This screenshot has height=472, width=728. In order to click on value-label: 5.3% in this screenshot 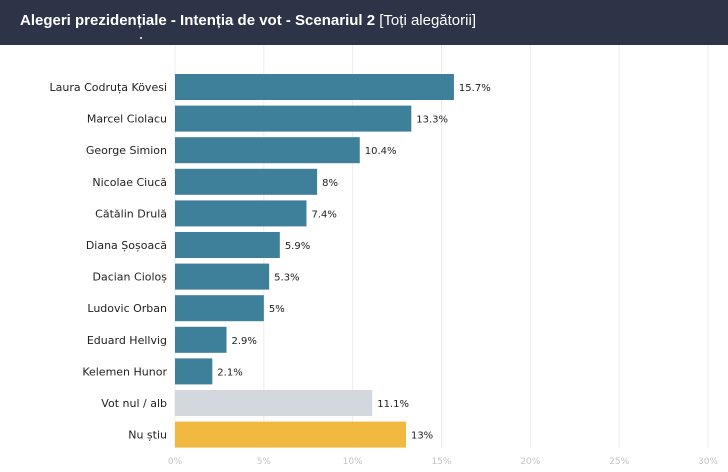, I will do `click(286, 278)`.